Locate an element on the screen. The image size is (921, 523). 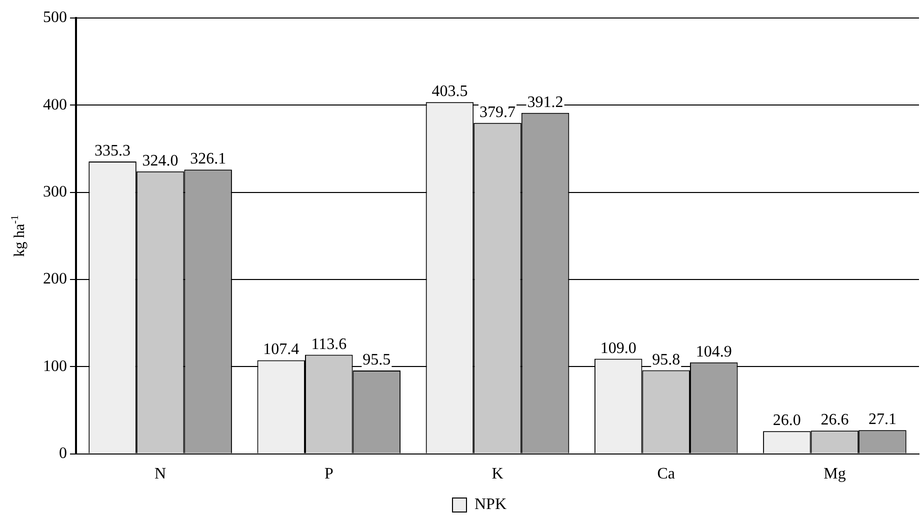
x-tick-label: Ca is located at coordinates (666, 474).